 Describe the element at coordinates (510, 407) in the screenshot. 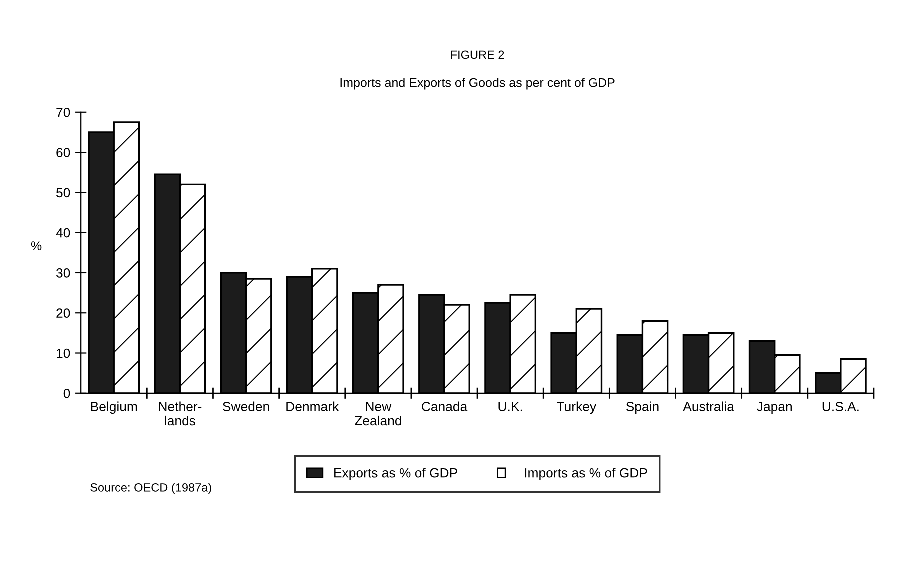

I see `x-tick-label: U.K.` at that location.